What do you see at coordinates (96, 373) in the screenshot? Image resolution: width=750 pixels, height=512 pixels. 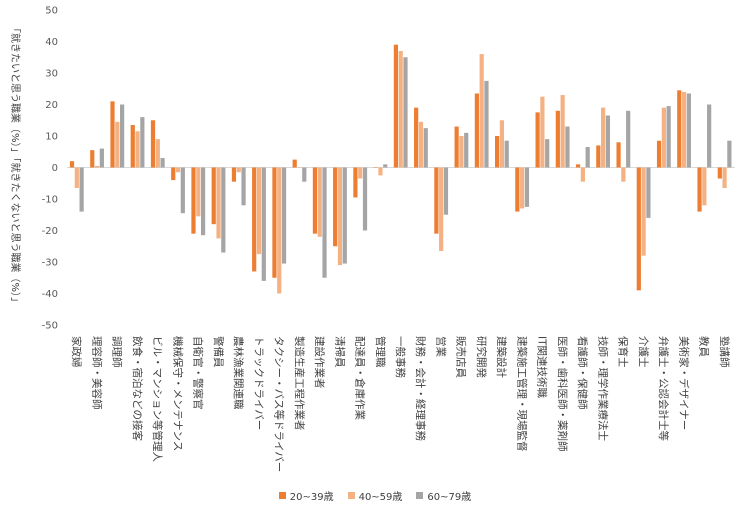 I see `category-label: 理容師・美容師` at bounding box center [96, 373].